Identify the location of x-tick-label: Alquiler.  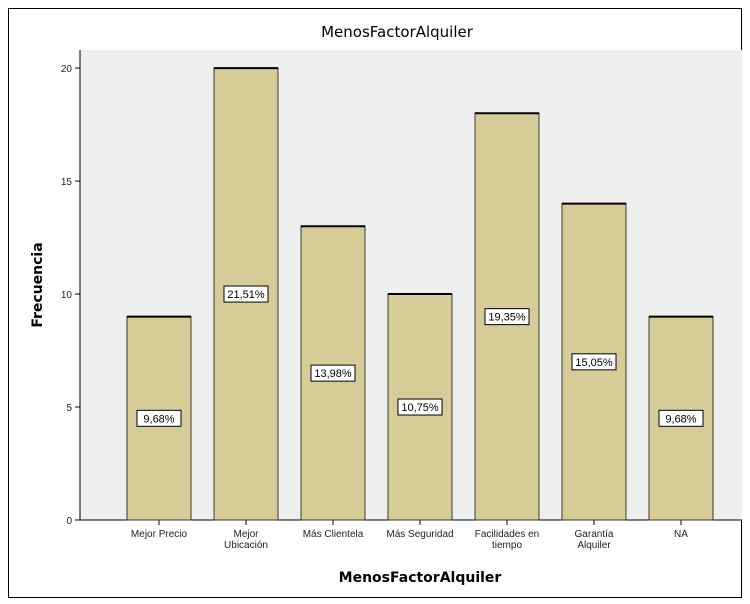
(594, 545).